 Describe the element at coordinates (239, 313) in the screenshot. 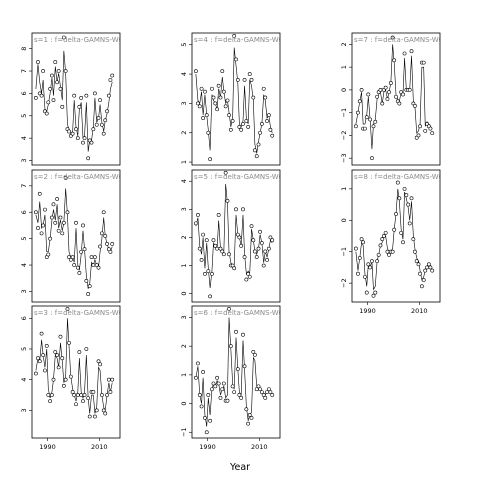

I see `facet-strip-label: s=6 : f=delta-GAMNS-WC` at that location.